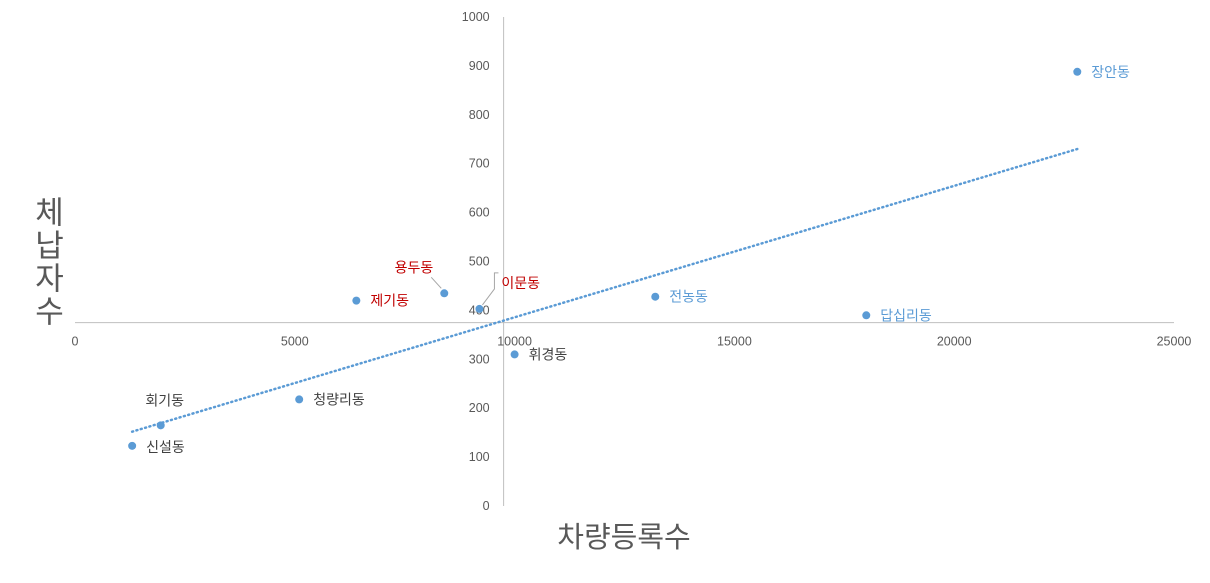 This screenshot has width=1210, height=583. I want to click on point-label: 용두동, so click(414, 268).